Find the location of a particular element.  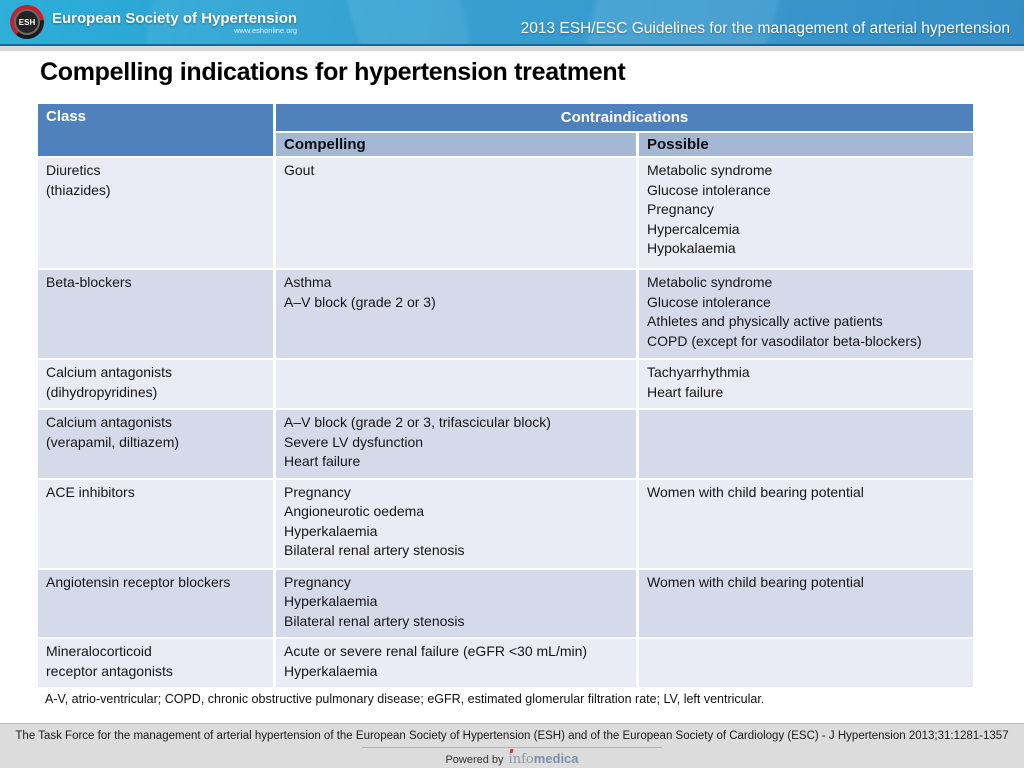

cell-line: Diuretics is located at coordinates (73, 170).